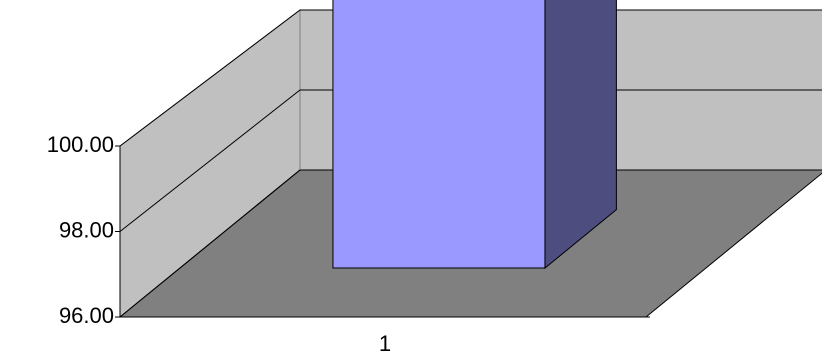  Describe the element at coordinates (86, 229) in the screenshot. I see `y-tick-label: 98.00` at that location.